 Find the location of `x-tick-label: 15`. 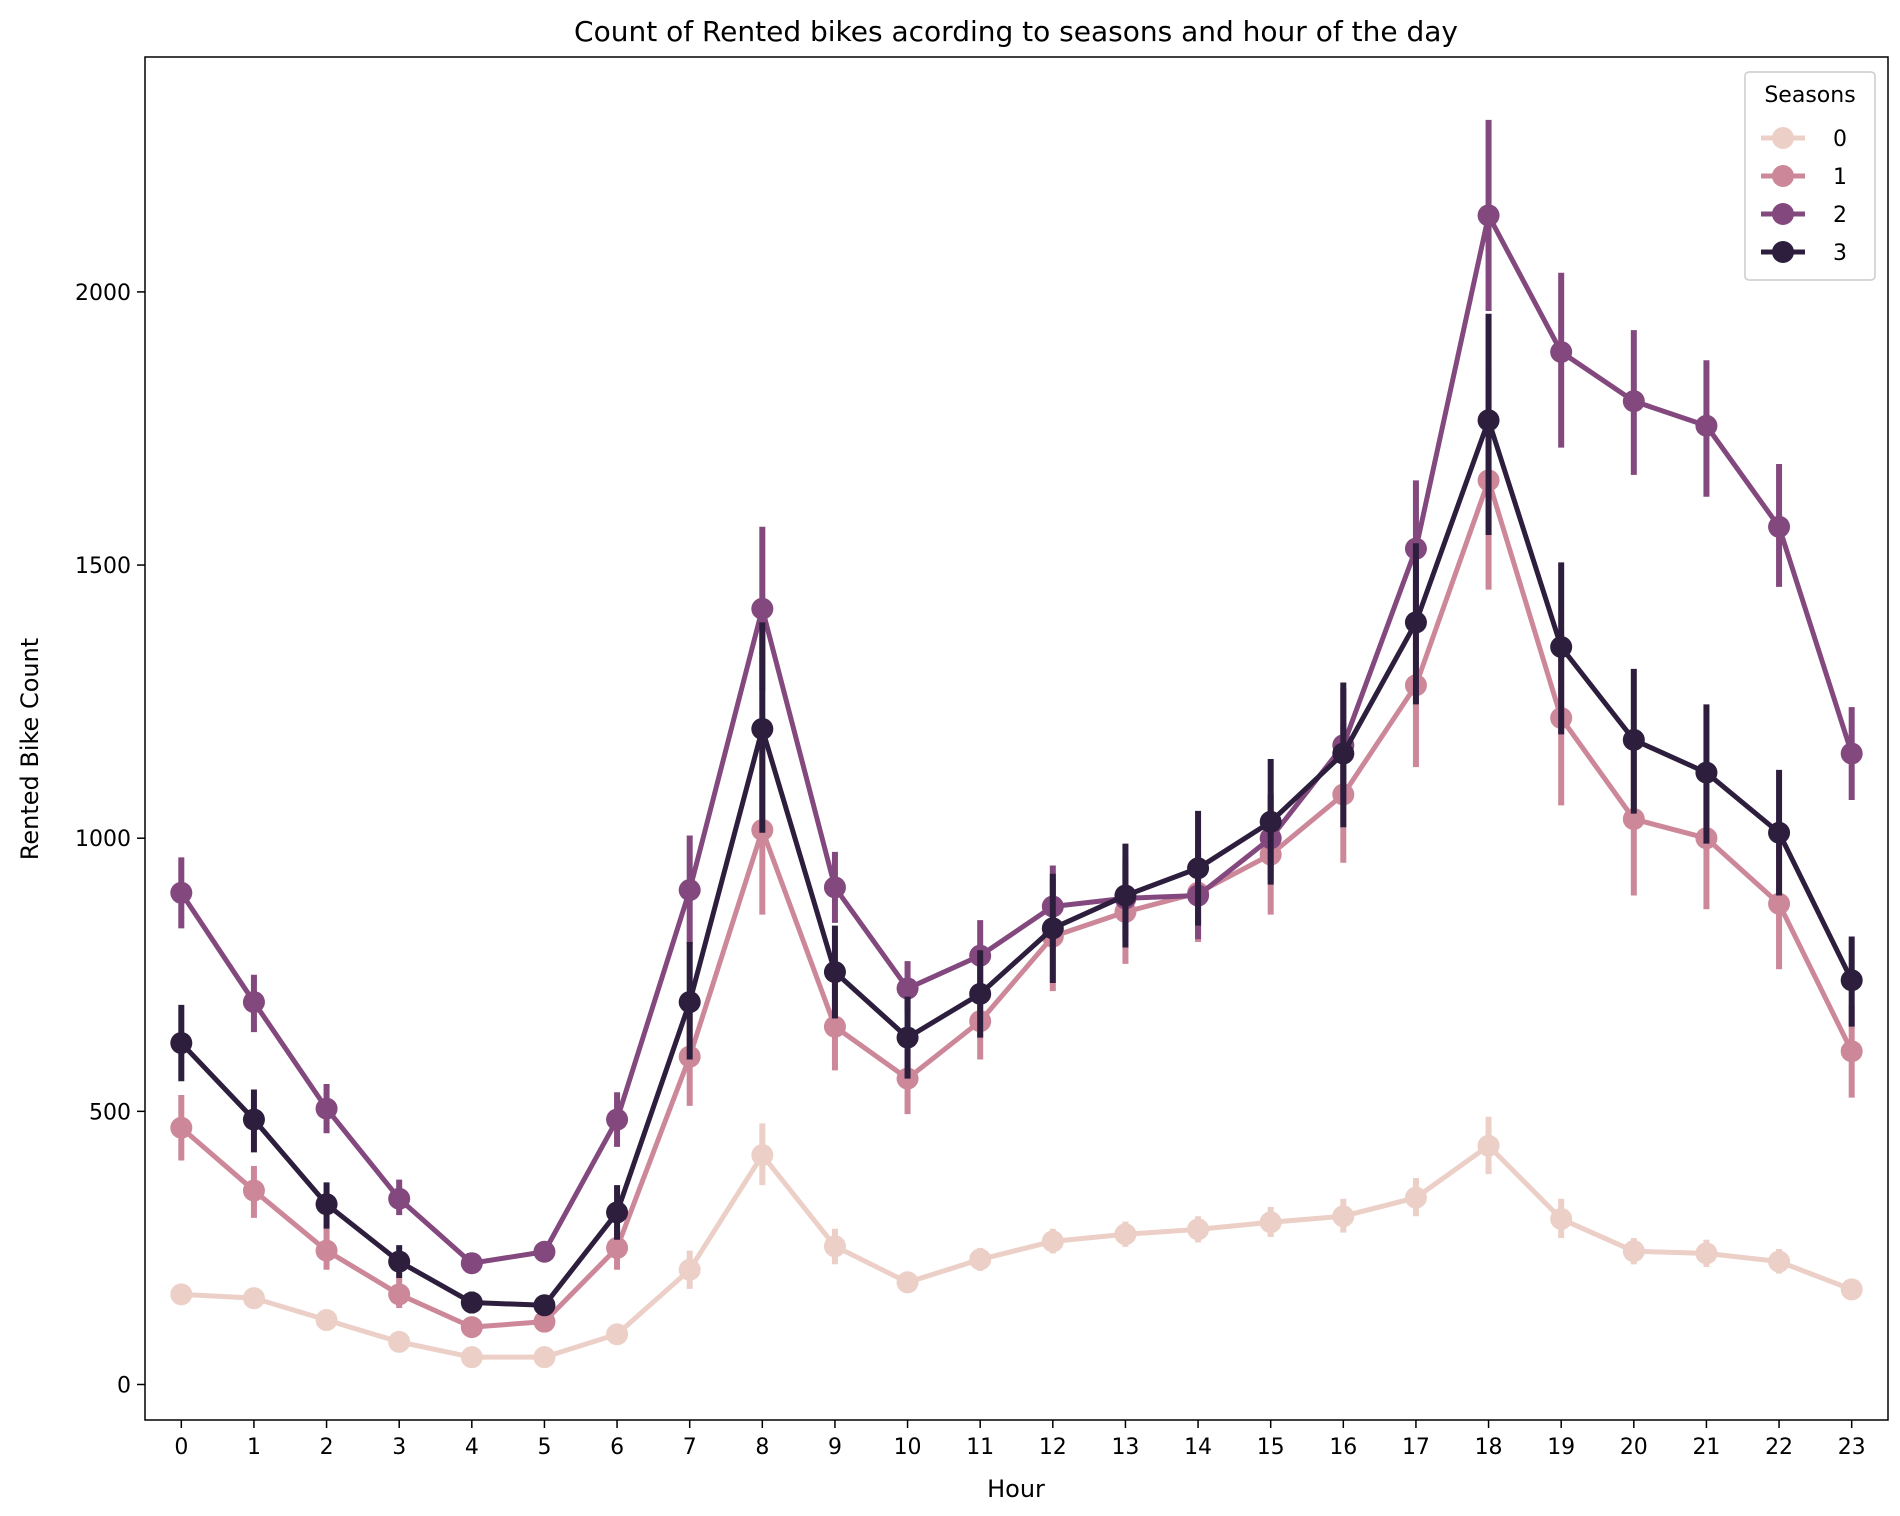

x-tick-label: 15 is located at coordinates (1271, 1447).